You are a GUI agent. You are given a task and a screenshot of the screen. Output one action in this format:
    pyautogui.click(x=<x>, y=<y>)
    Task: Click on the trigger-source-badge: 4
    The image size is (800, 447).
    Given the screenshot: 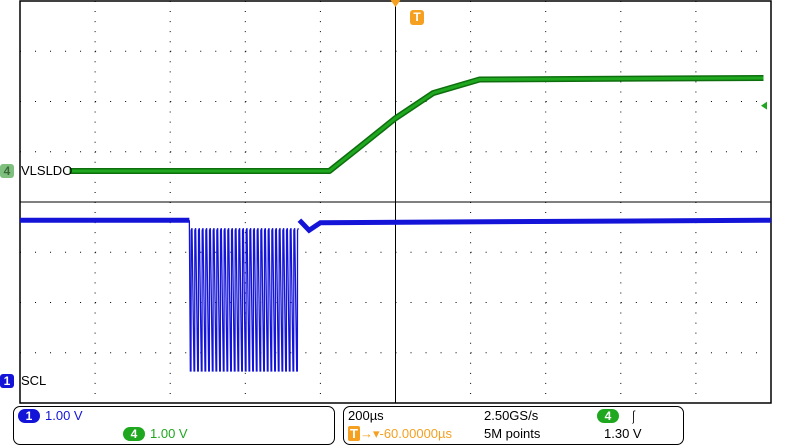 What is the action you would take?
    pyautogui.click(x=608, y=416)
    